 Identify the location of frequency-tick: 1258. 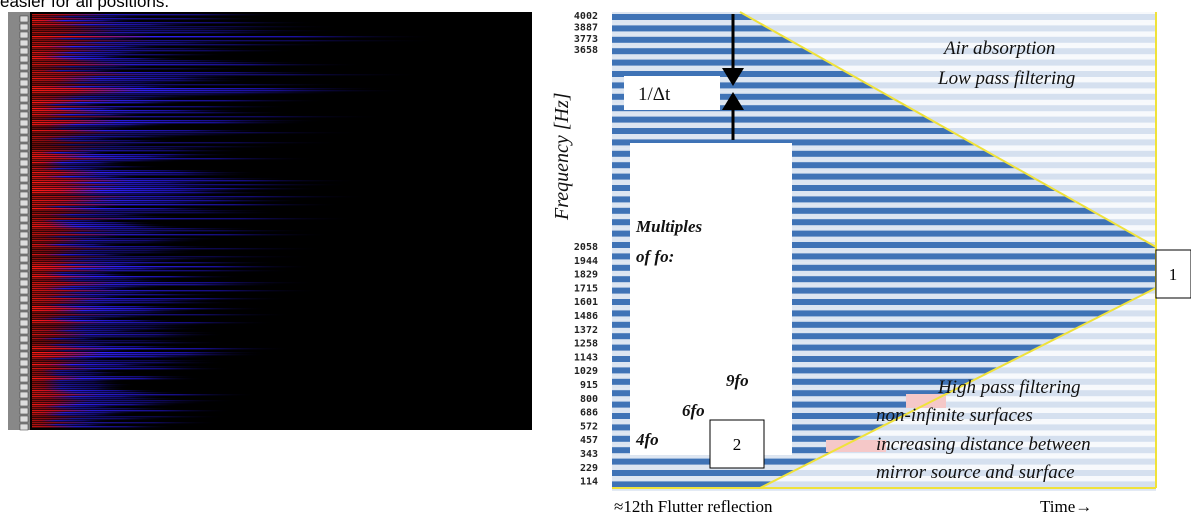
(586, 344).